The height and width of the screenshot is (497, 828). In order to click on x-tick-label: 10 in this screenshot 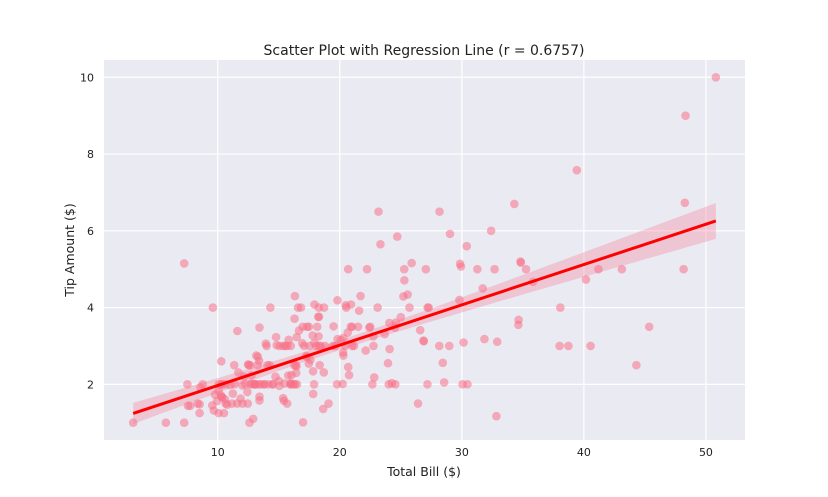, I will do `click(218, 452)`.